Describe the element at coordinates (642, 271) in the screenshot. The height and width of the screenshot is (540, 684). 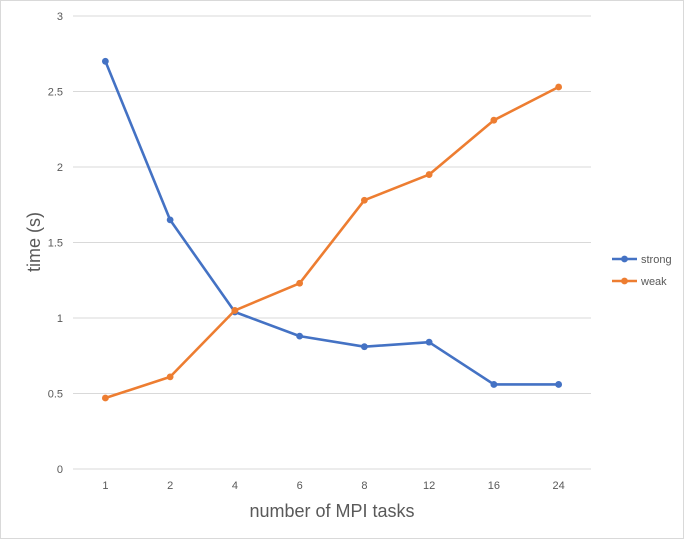
I see `legend: strong weak` at that location.